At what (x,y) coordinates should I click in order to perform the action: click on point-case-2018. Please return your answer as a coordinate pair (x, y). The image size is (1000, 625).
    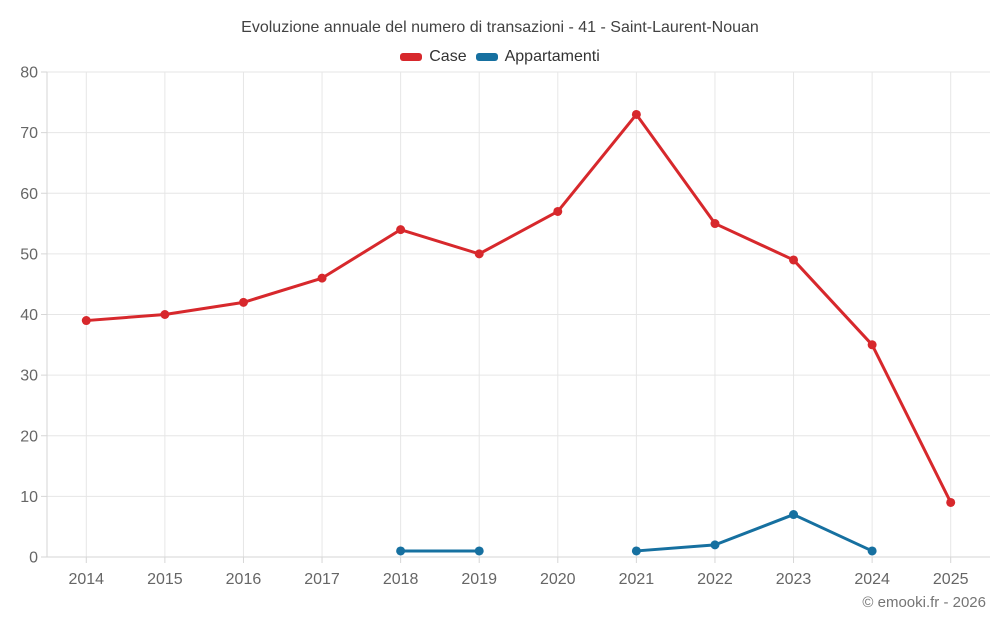
    Looking at the image, I should click on (401, 230).